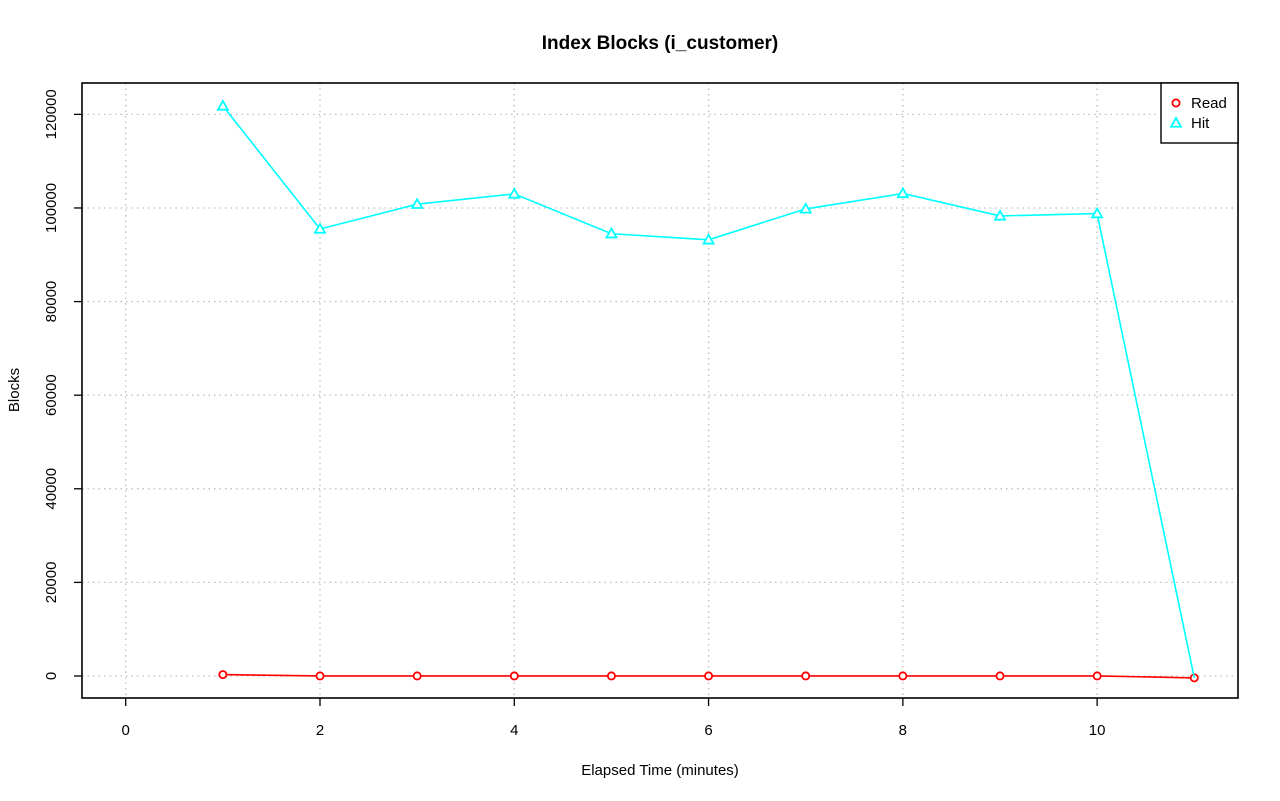  What do you see at coordinates (51, 302) in the screenshot?
I see `y-tick-label: 80000` at bounding box center [51, 302].